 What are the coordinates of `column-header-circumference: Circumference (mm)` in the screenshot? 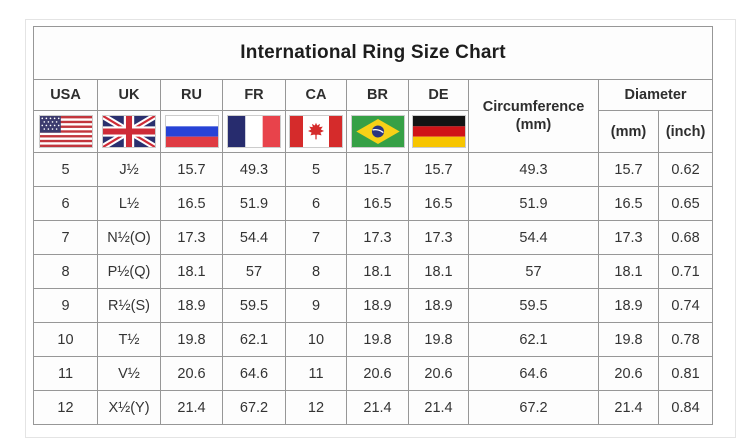 It's located at (533, 116).